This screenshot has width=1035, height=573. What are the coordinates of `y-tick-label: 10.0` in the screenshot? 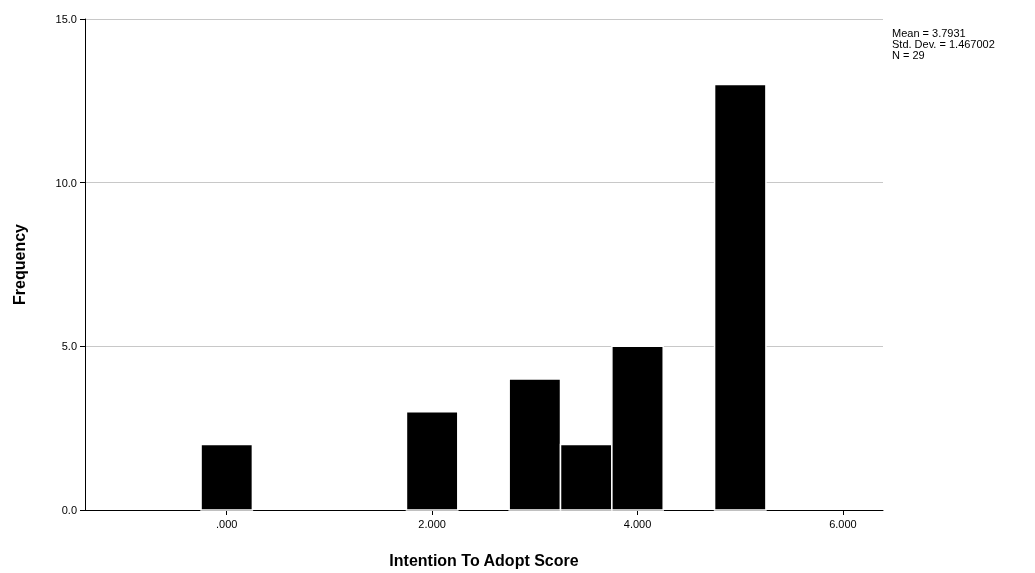 It's located at (66, 182).